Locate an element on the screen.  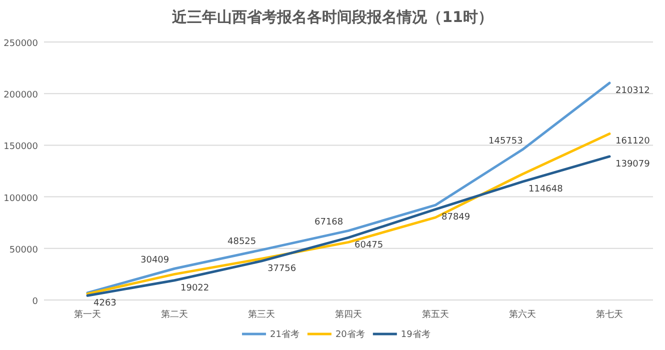
x-tick-label: 第六天 is located at coordinates (522, 314).